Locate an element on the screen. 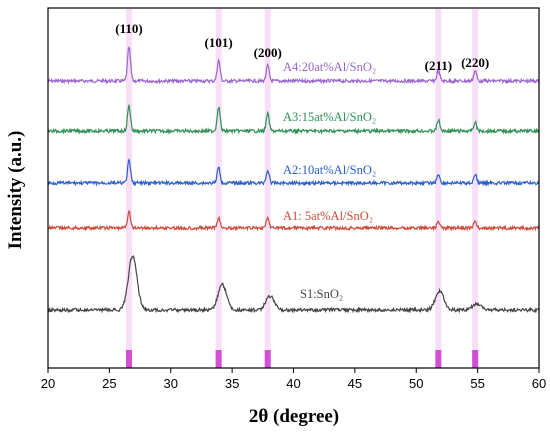 The image size is (550, 433). x-tick-label-7: 55 is located at coordinates (477, 383).